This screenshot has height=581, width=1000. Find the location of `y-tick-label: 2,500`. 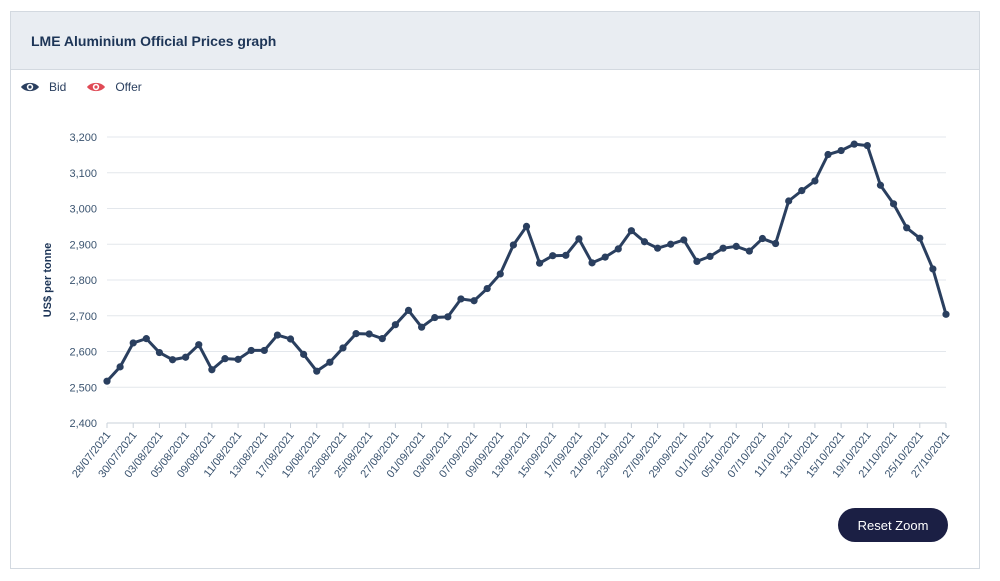

y-tick-label: 2,500 is located at coordinates (83, 388).